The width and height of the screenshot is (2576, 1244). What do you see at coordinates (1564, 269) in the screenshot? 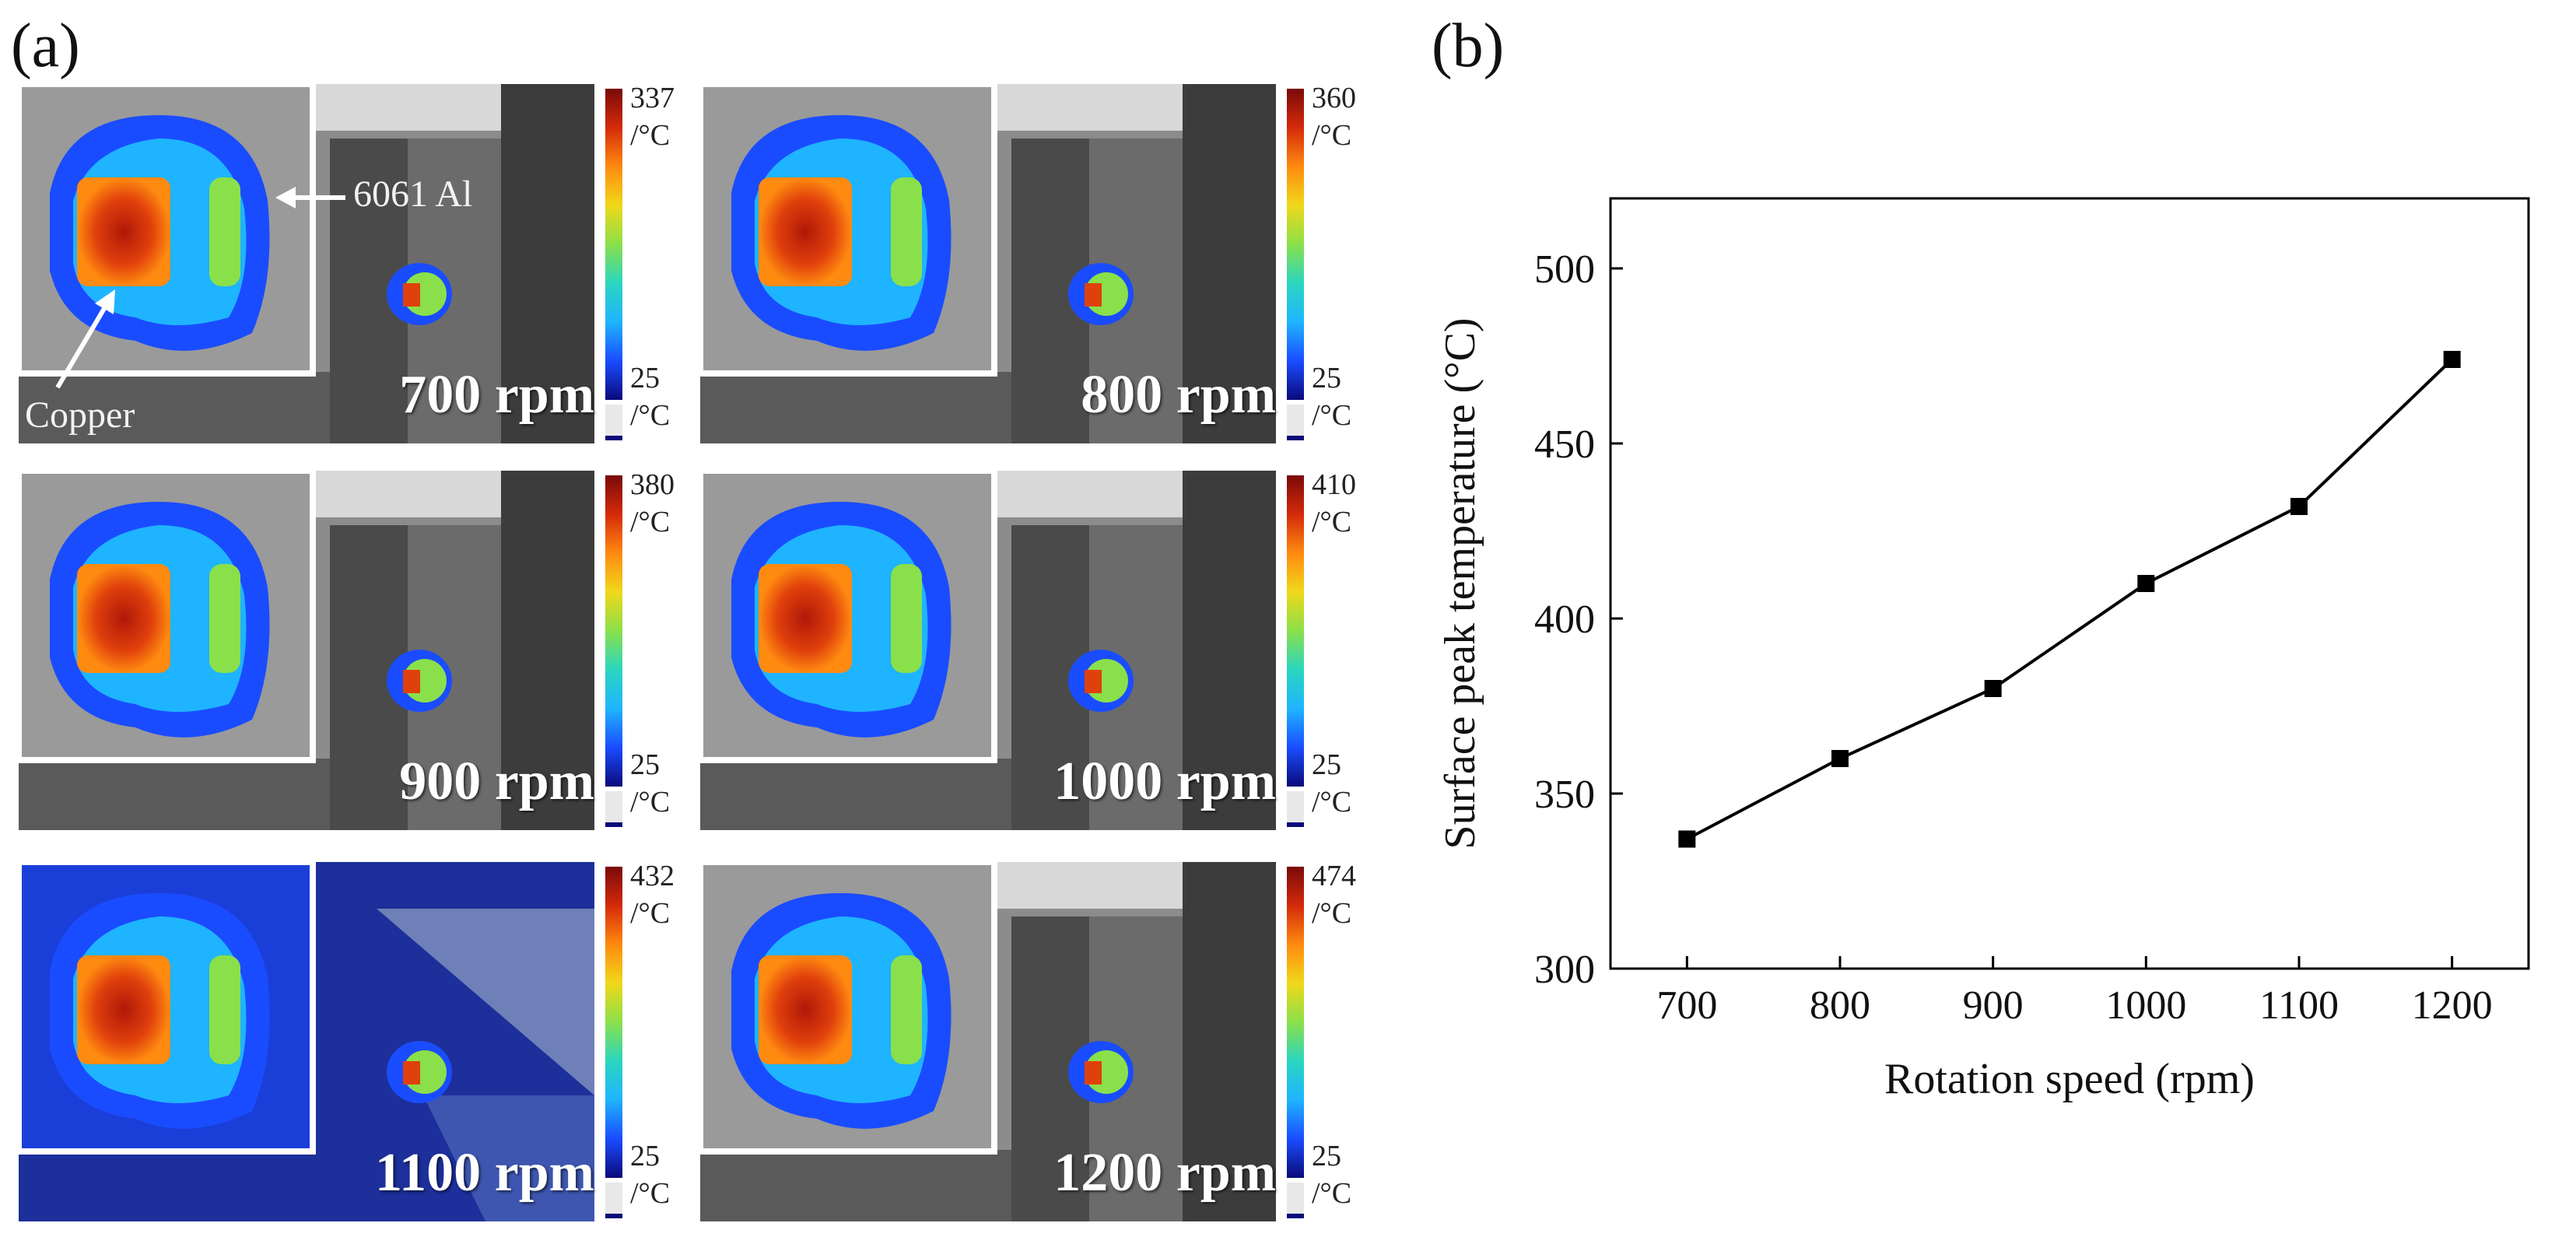
I see `y-tick-label: 500` at bounding box center [1564, 269].